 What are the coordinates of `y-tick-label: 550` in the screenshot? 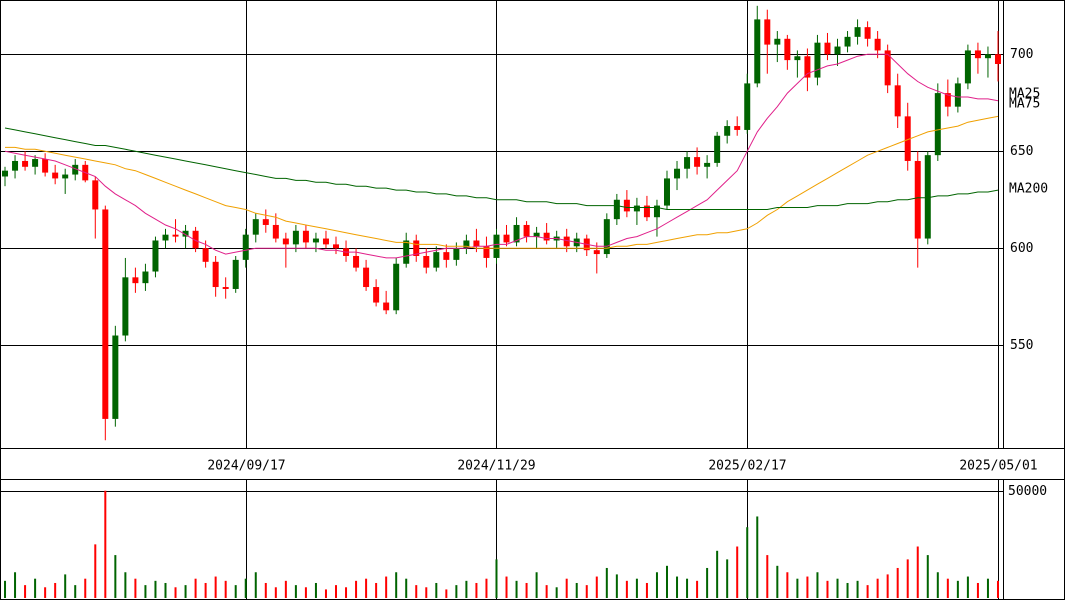 It's located at (1021, 345).